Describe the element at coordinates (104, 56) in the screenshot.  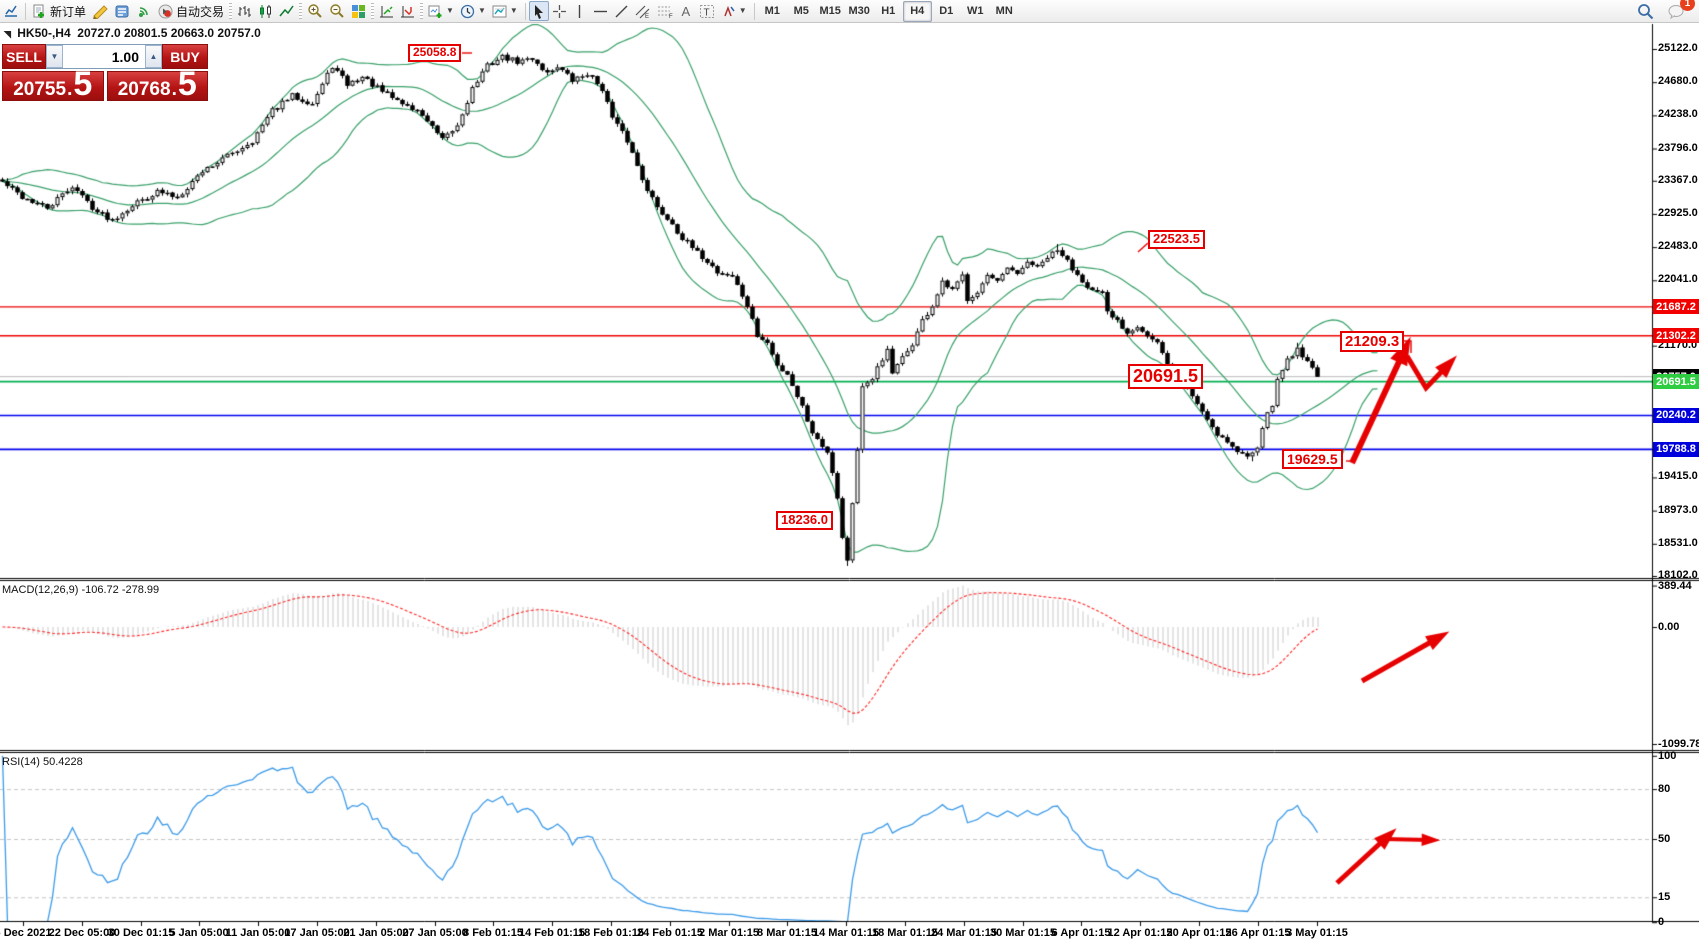
I see `volume-stepper: ▼ 1.00 ▲` at that location.